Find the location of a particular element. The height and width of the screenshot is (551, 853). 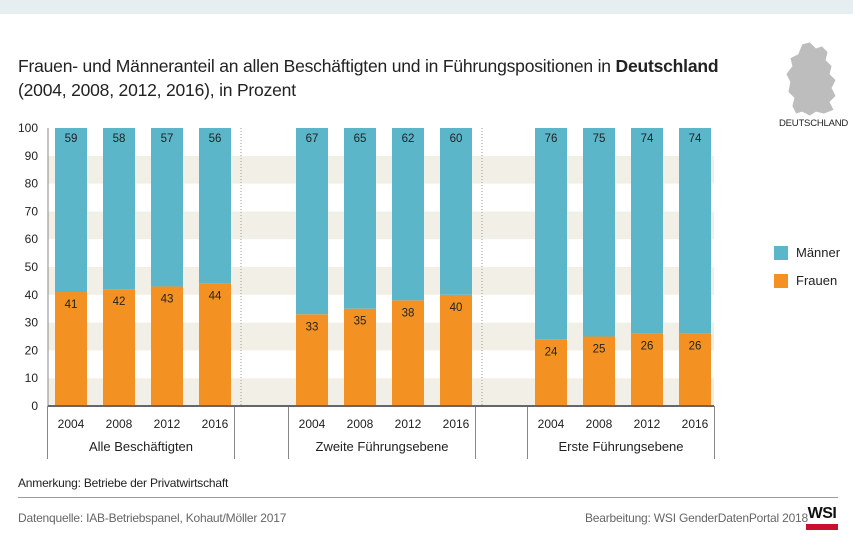

data-label-maenner: 57 is located at coordinates (167, 139).